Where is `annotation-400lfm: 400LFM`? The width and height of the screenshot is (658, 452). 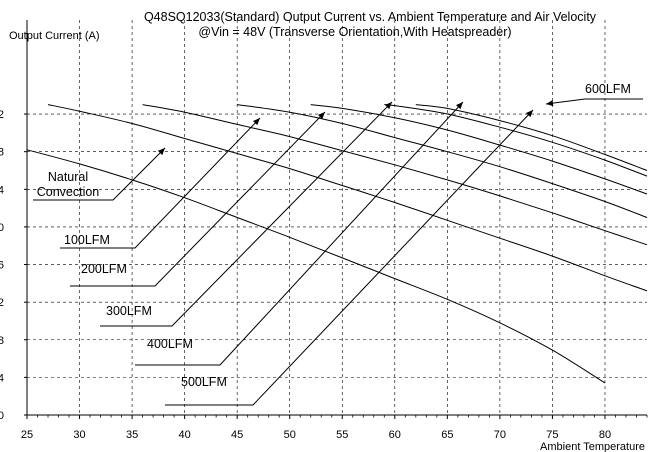 annotation-400lfm: 400LFM is located at coordinates (170, 344).